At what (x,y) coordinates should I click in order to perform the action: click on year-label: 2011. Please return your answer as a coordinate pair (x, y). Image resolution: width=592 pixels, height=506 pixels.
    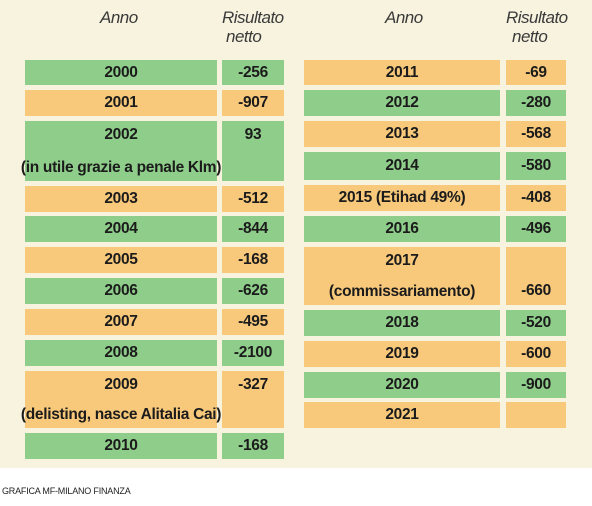
    Looking at the image, I should click on (402, 72).